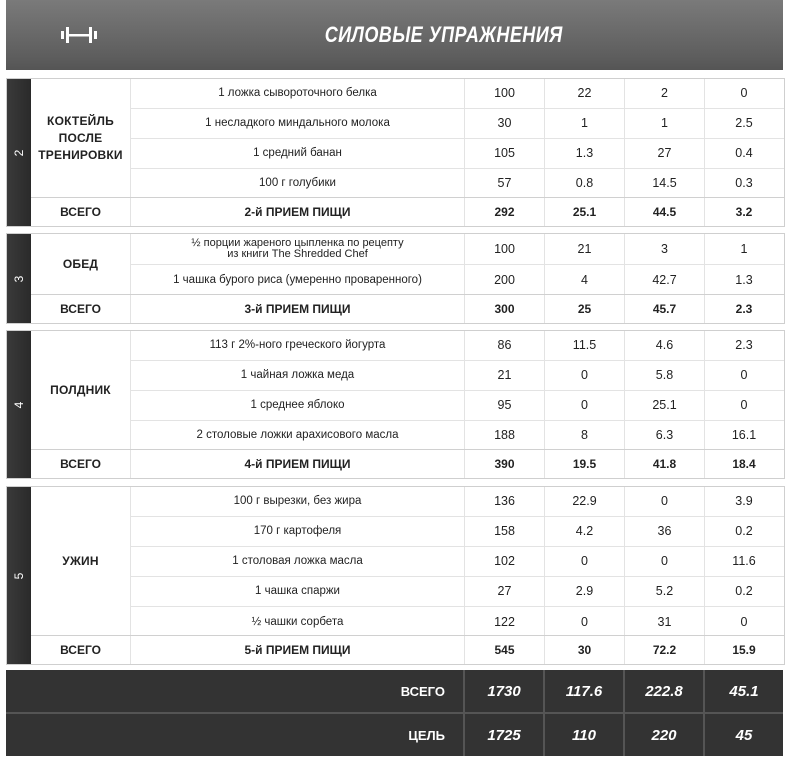 The image size is (785, 757). I want to click on page-title: СИЛОВЫЕ УПРАЖНЕНИЯ, so click(443, 34).